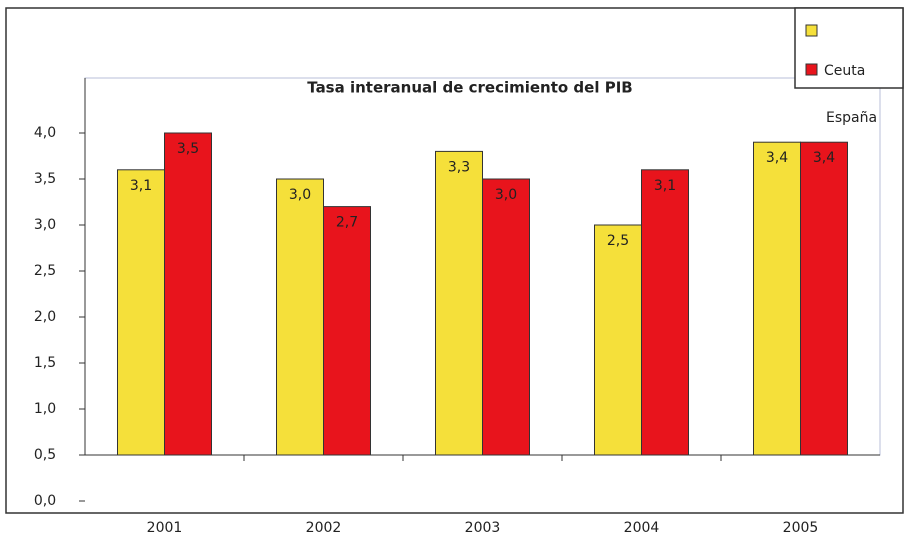 The height and width of the screenshot is (540, 905). What do you see at coordinates (347, 223) in the screenshot?
I see `value-label: 2,7` at bounding box center [347, 223].